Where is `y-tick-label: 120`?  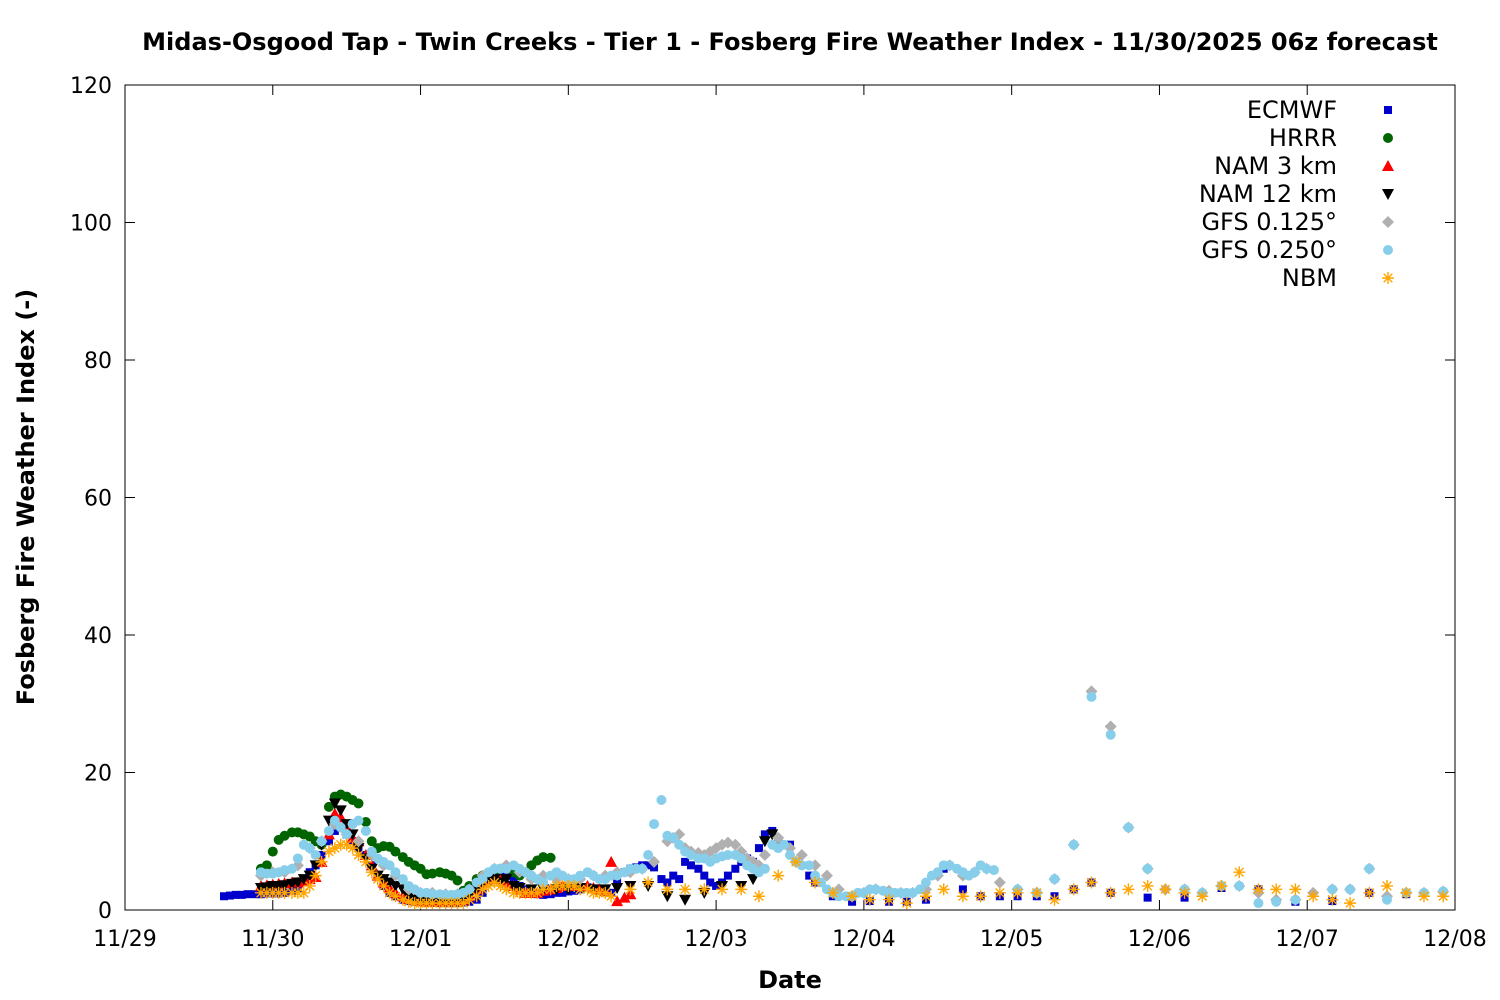
y-tick-label: 120 is located at coordinates (91, 86).